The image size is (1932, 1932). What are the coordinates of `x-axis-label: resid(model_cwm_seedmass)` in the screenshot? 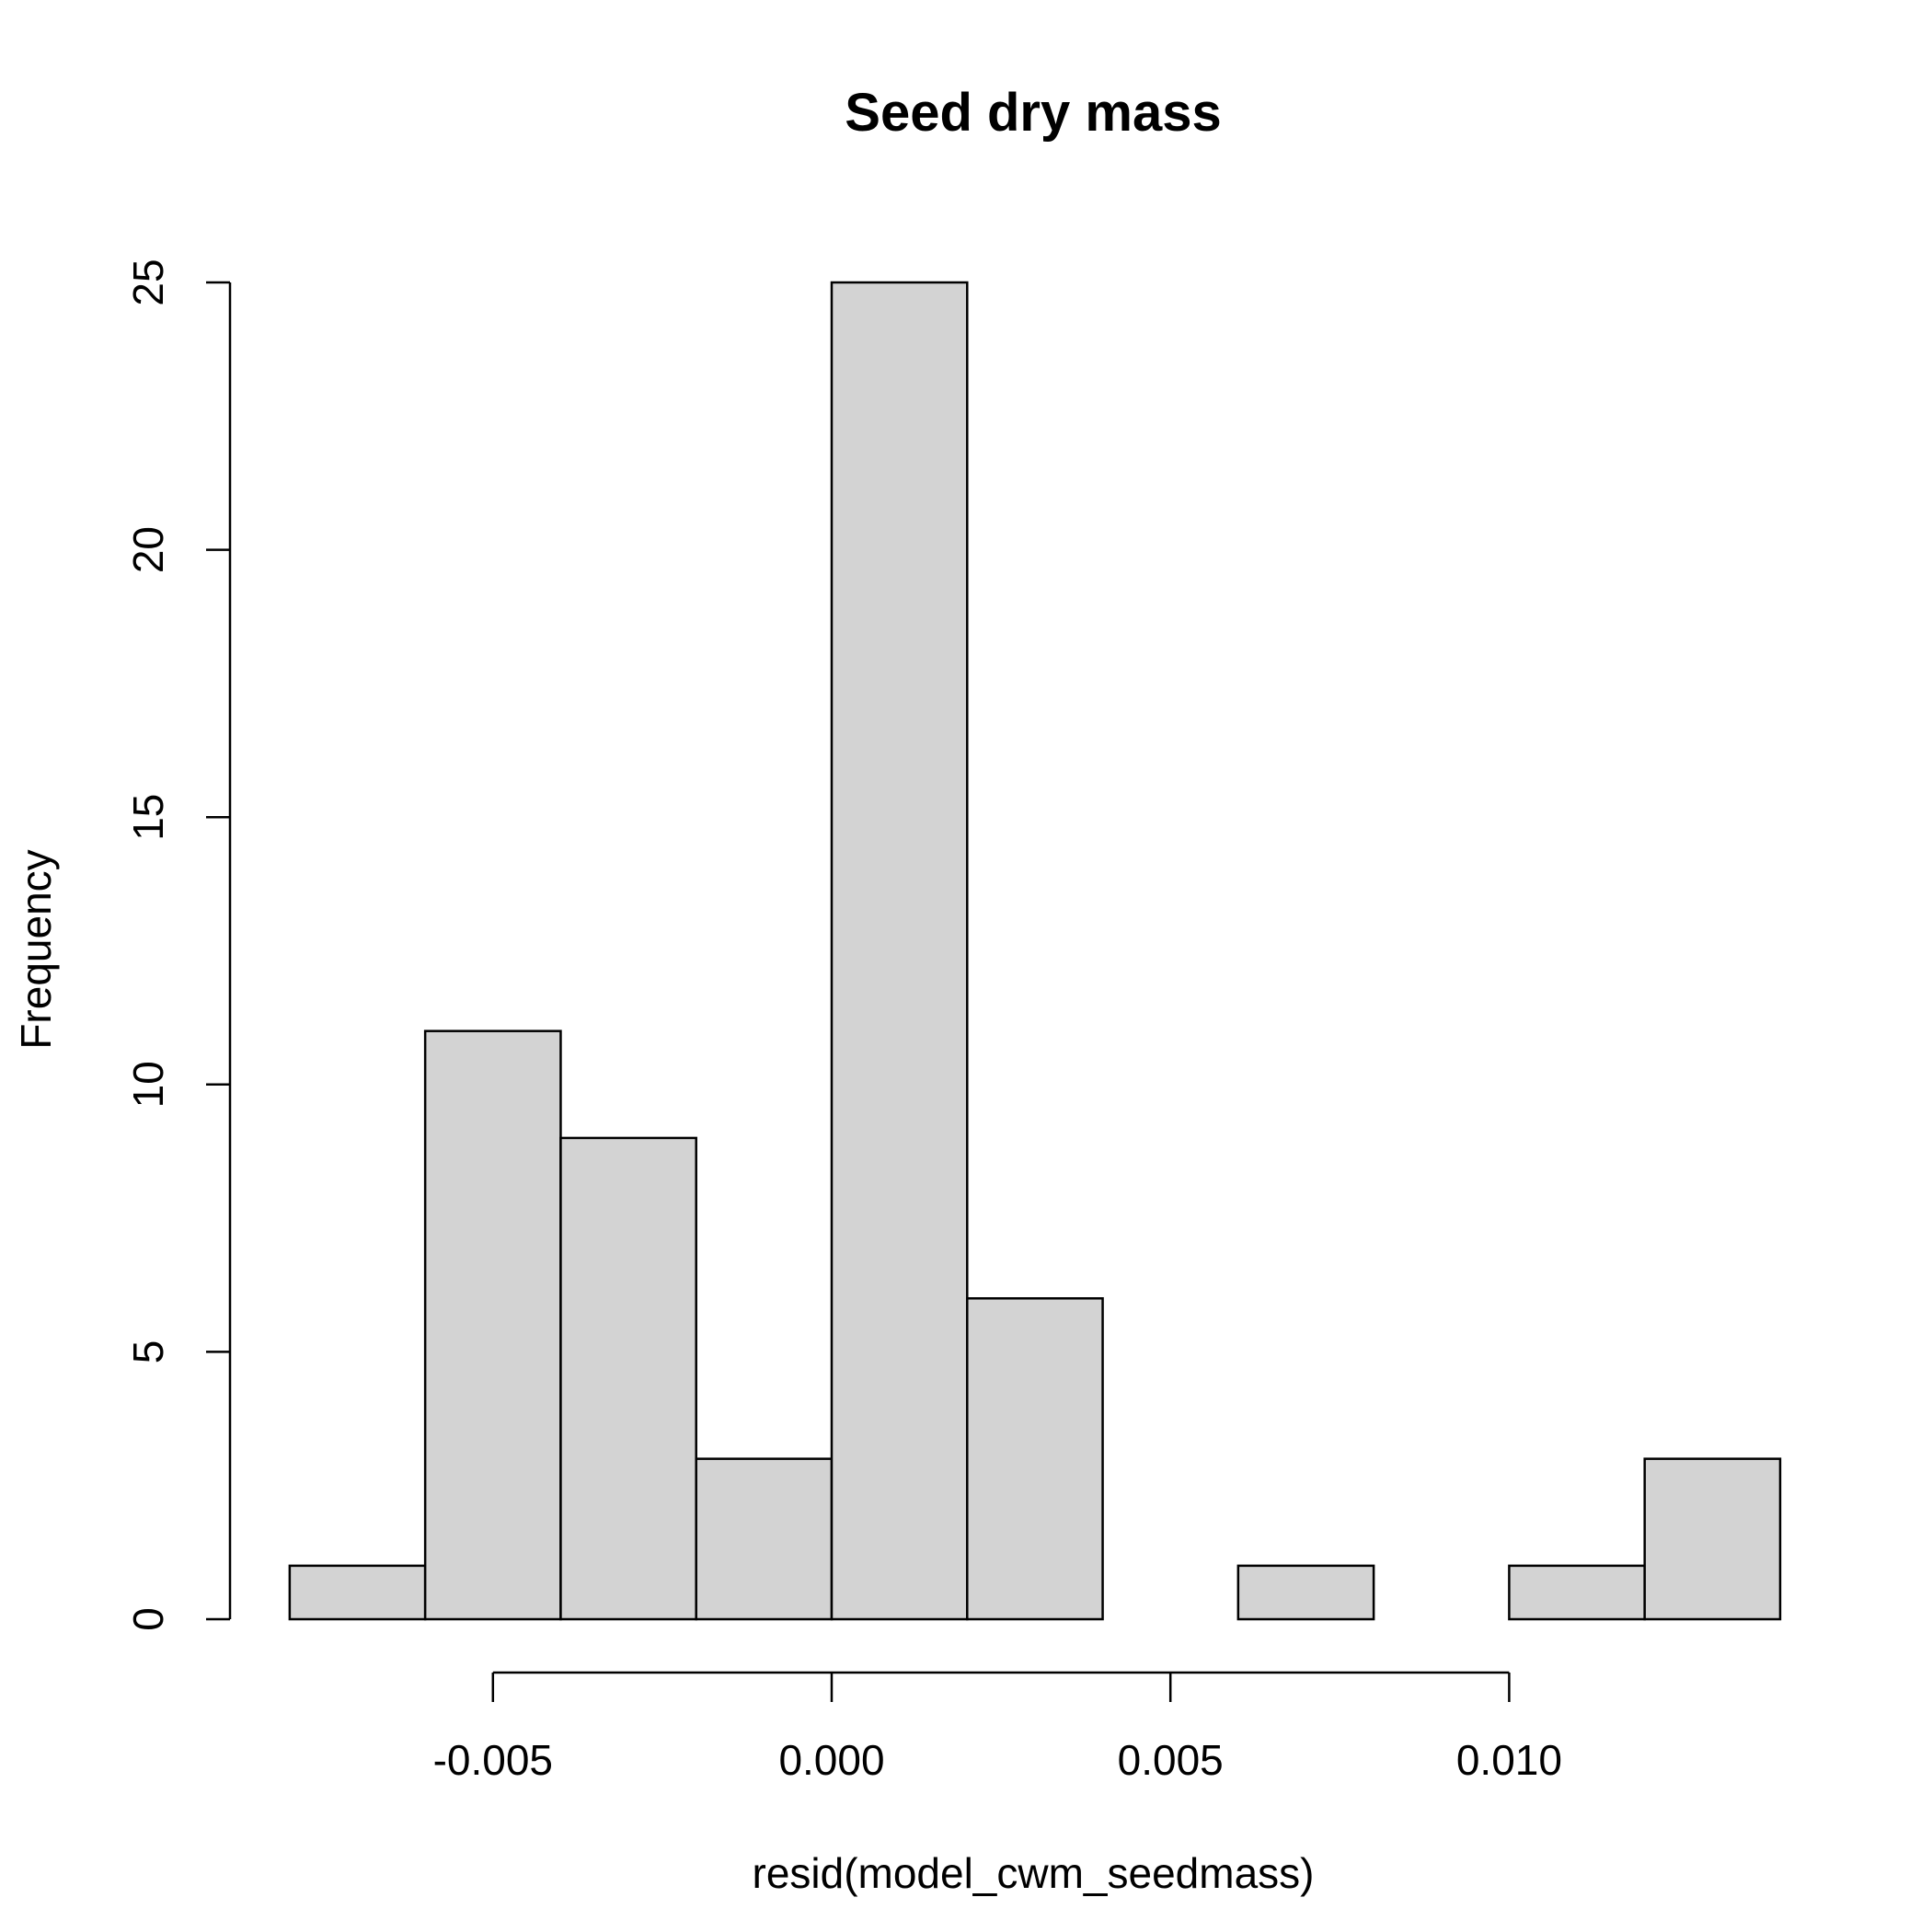 It's located at (1034, 1873).